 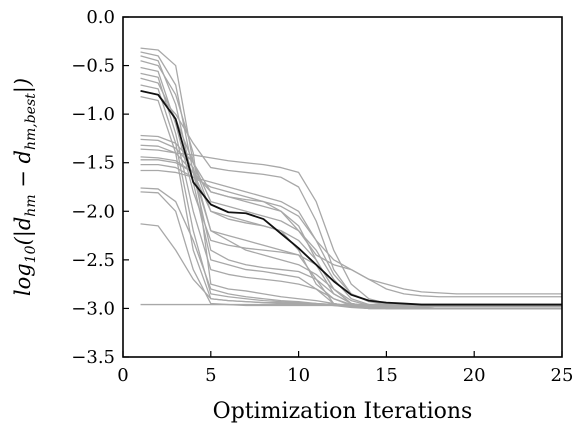 I want to click on x-tick-label: 25, so click(x=562, y=375).